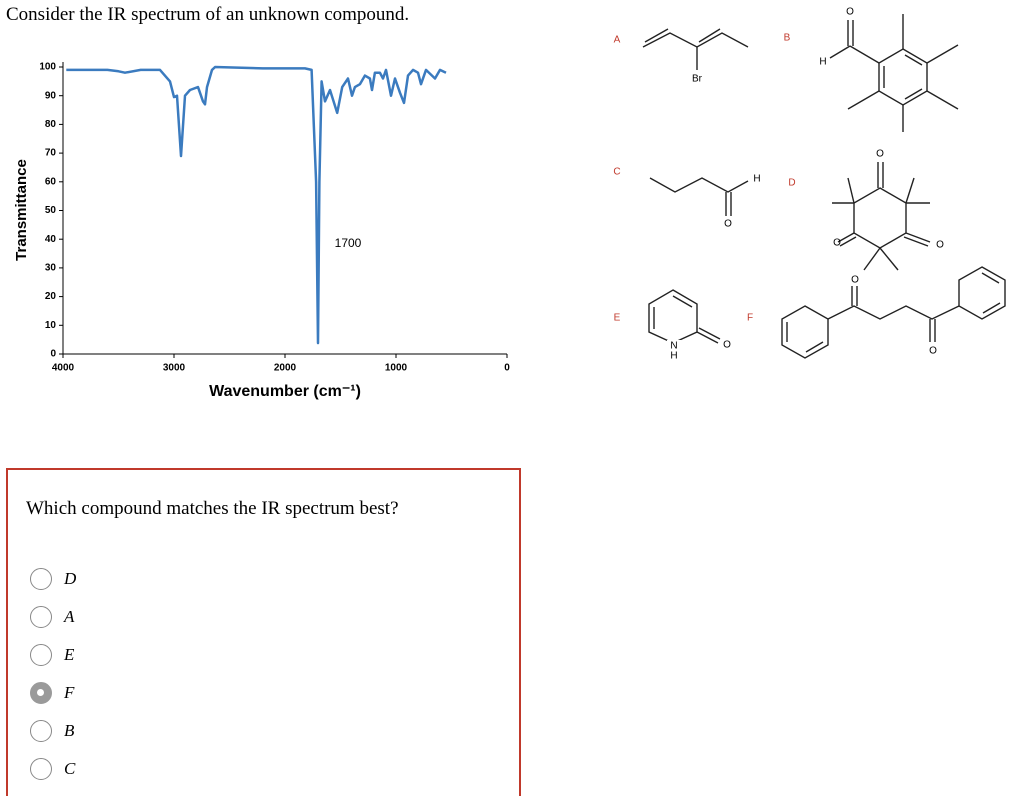 This screenshot has height=796, width=1024. What do you see at coordinates (285, 391) in the screenshot?
I see `x-axis-label: Wavenumber (cm⁻¹)` at bounding box center [285, 391].